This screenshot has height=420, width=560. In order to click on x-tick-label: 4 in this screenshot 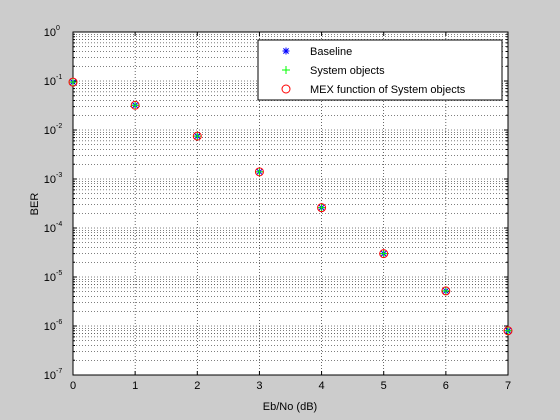, I will do `click(322, 386)`.